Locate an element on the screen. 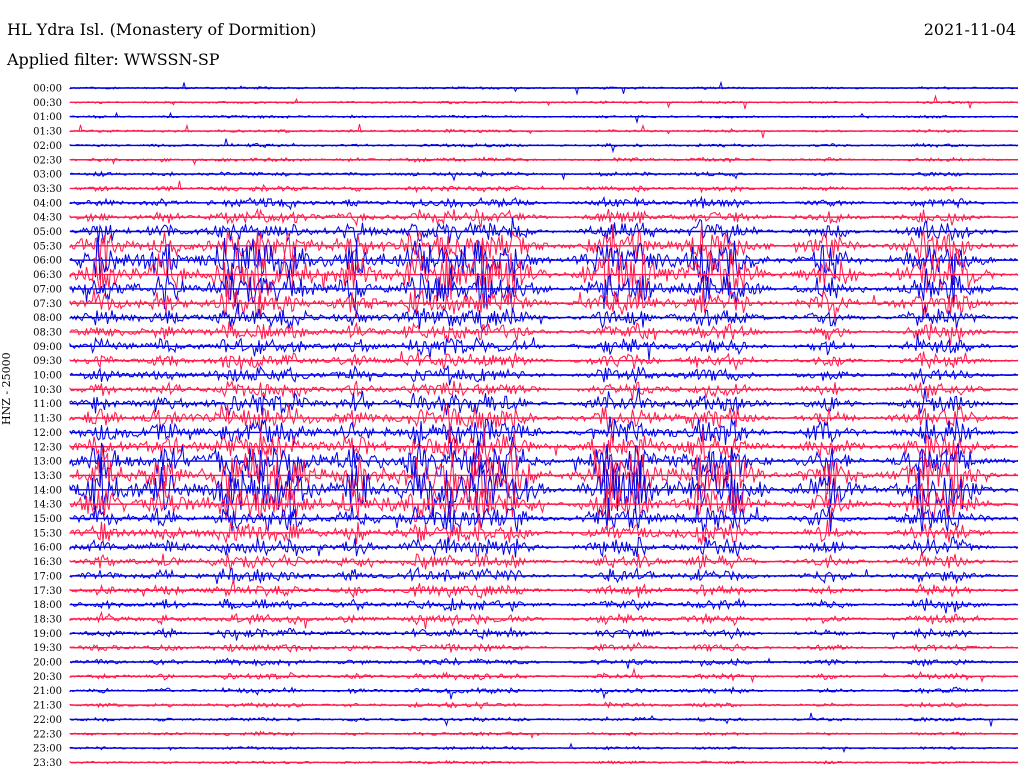  row-time-label: 22:00 is located at coordinates (47, 720).